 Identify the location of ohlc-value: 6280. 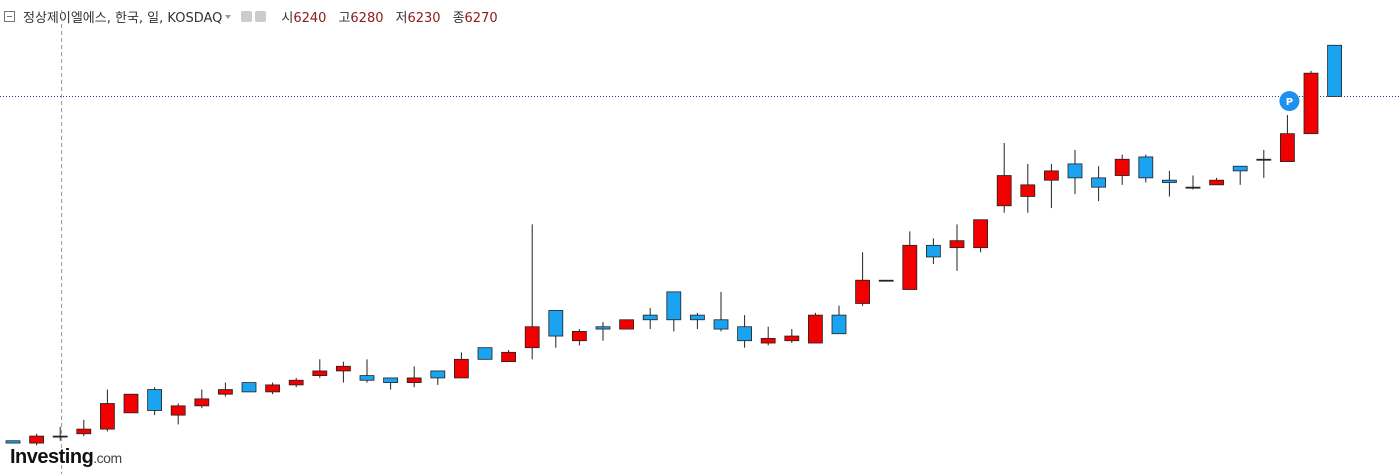
(367, 18).